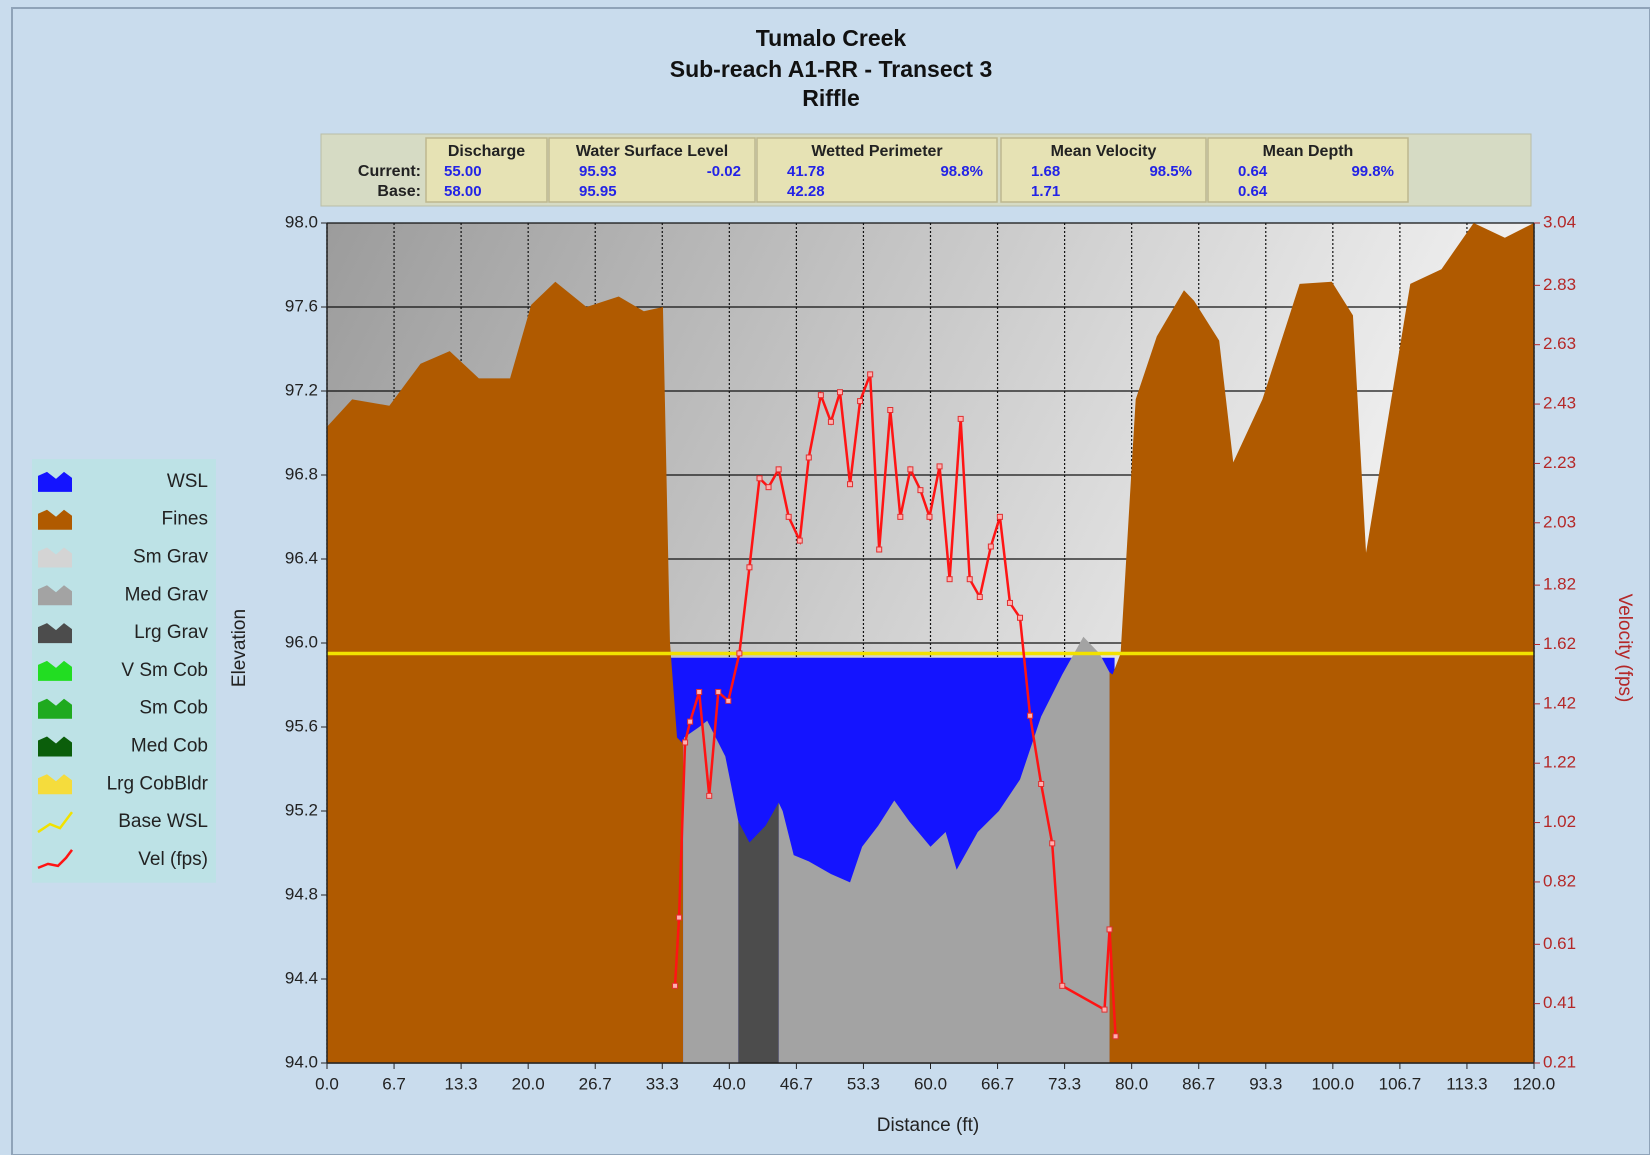  Describe the element at coordinates (1559, 343) in the screenshot. I see `y2-tick-label: 2.63` at that location.